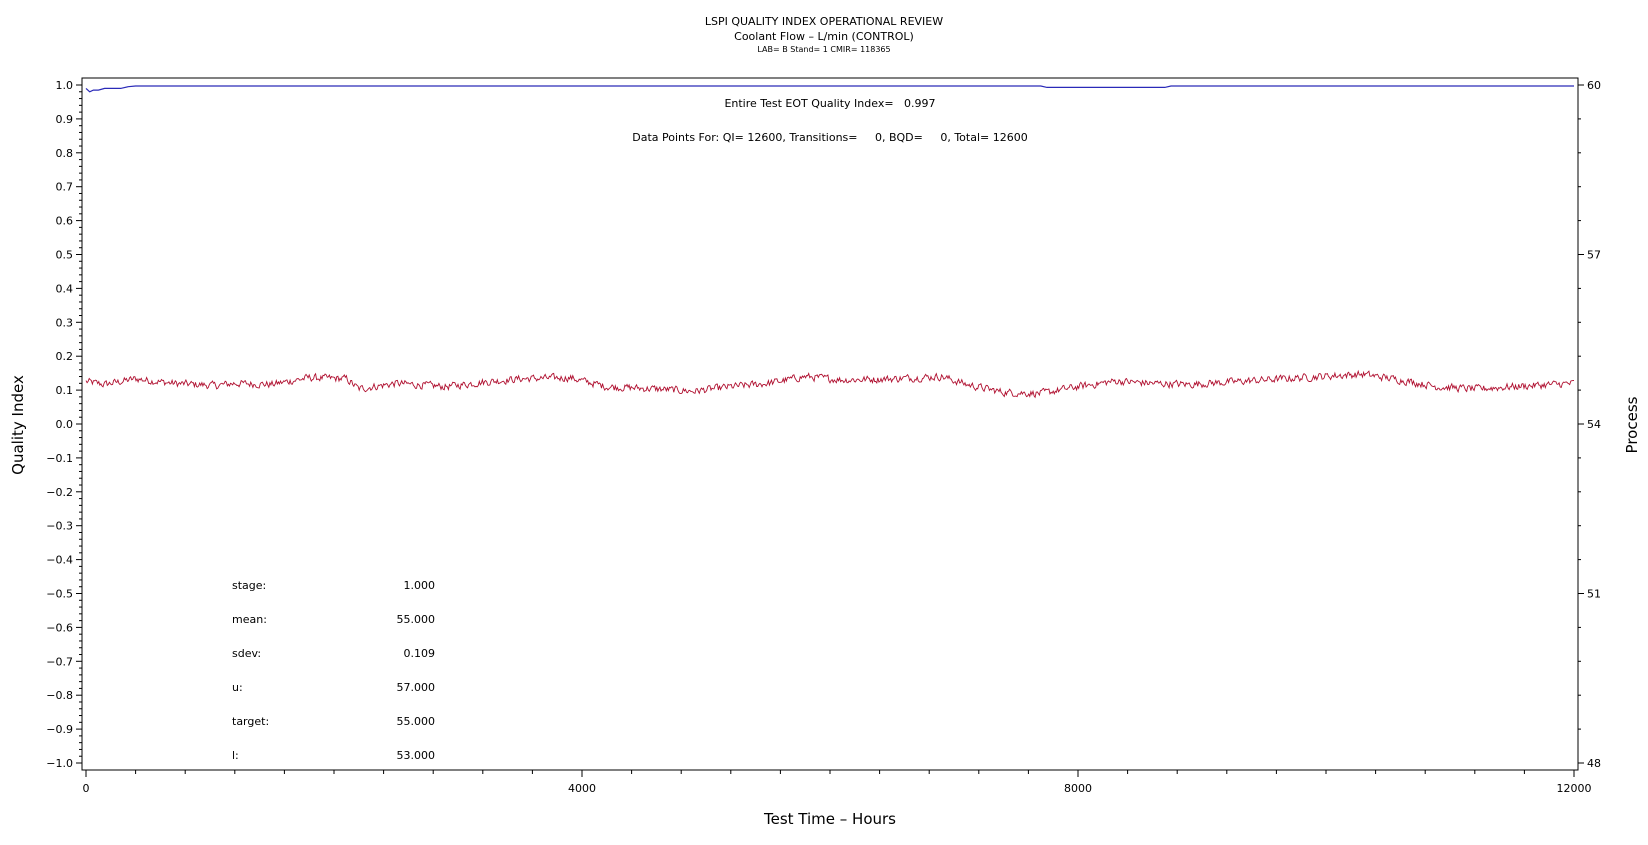  Describe the element at coordinates (65, 187) in the screenshot. I see `y-left-tick-label: 0.7` at that location.